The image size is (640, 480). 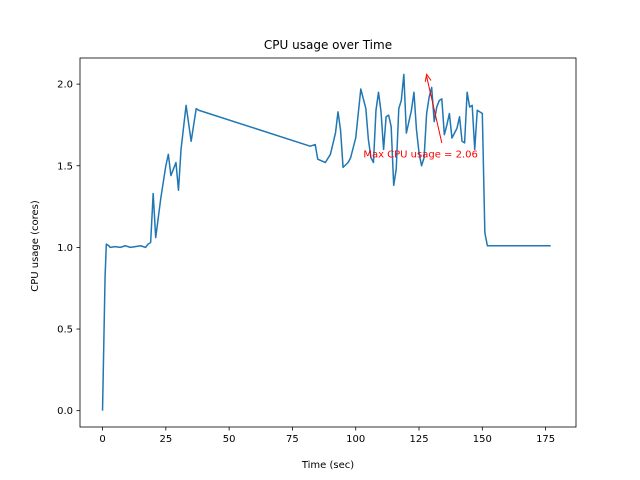 I want to click on x-tick-label-6: 150, so click(x=482, y=439).